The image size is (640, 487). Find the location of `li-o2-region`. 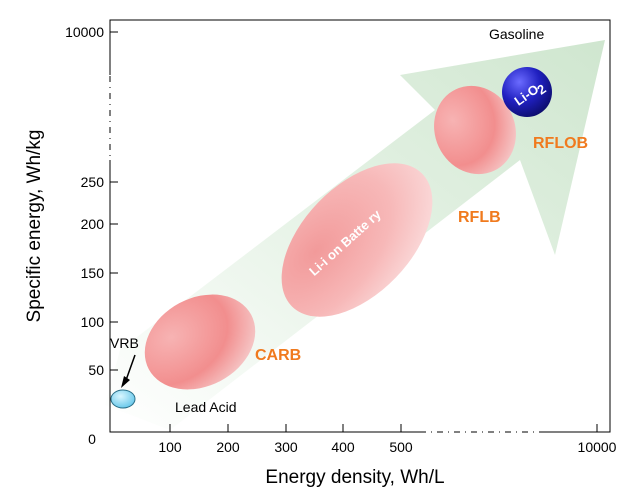

li-o2-region is located at coordinates (527, 92).